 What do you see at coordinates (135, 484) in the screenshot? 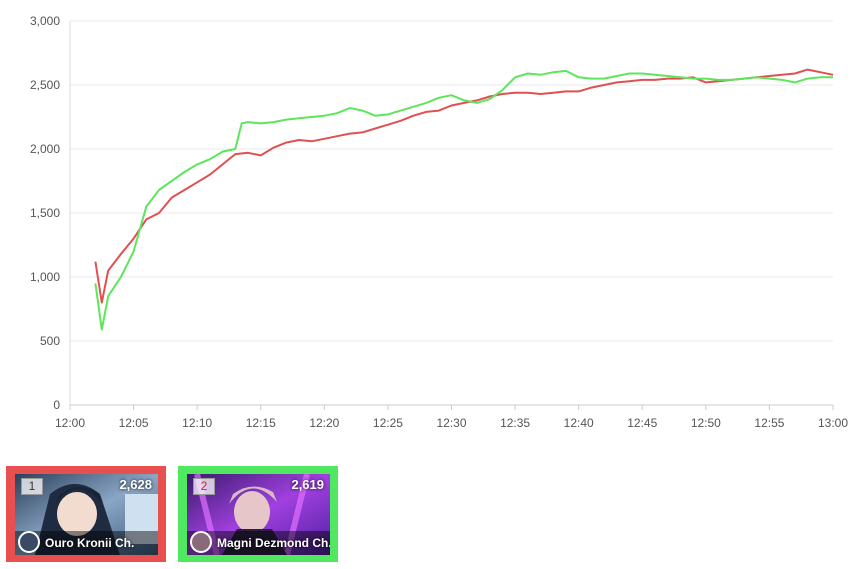
I see `viewer-count: 2,628` at bounding box center [135, 484].